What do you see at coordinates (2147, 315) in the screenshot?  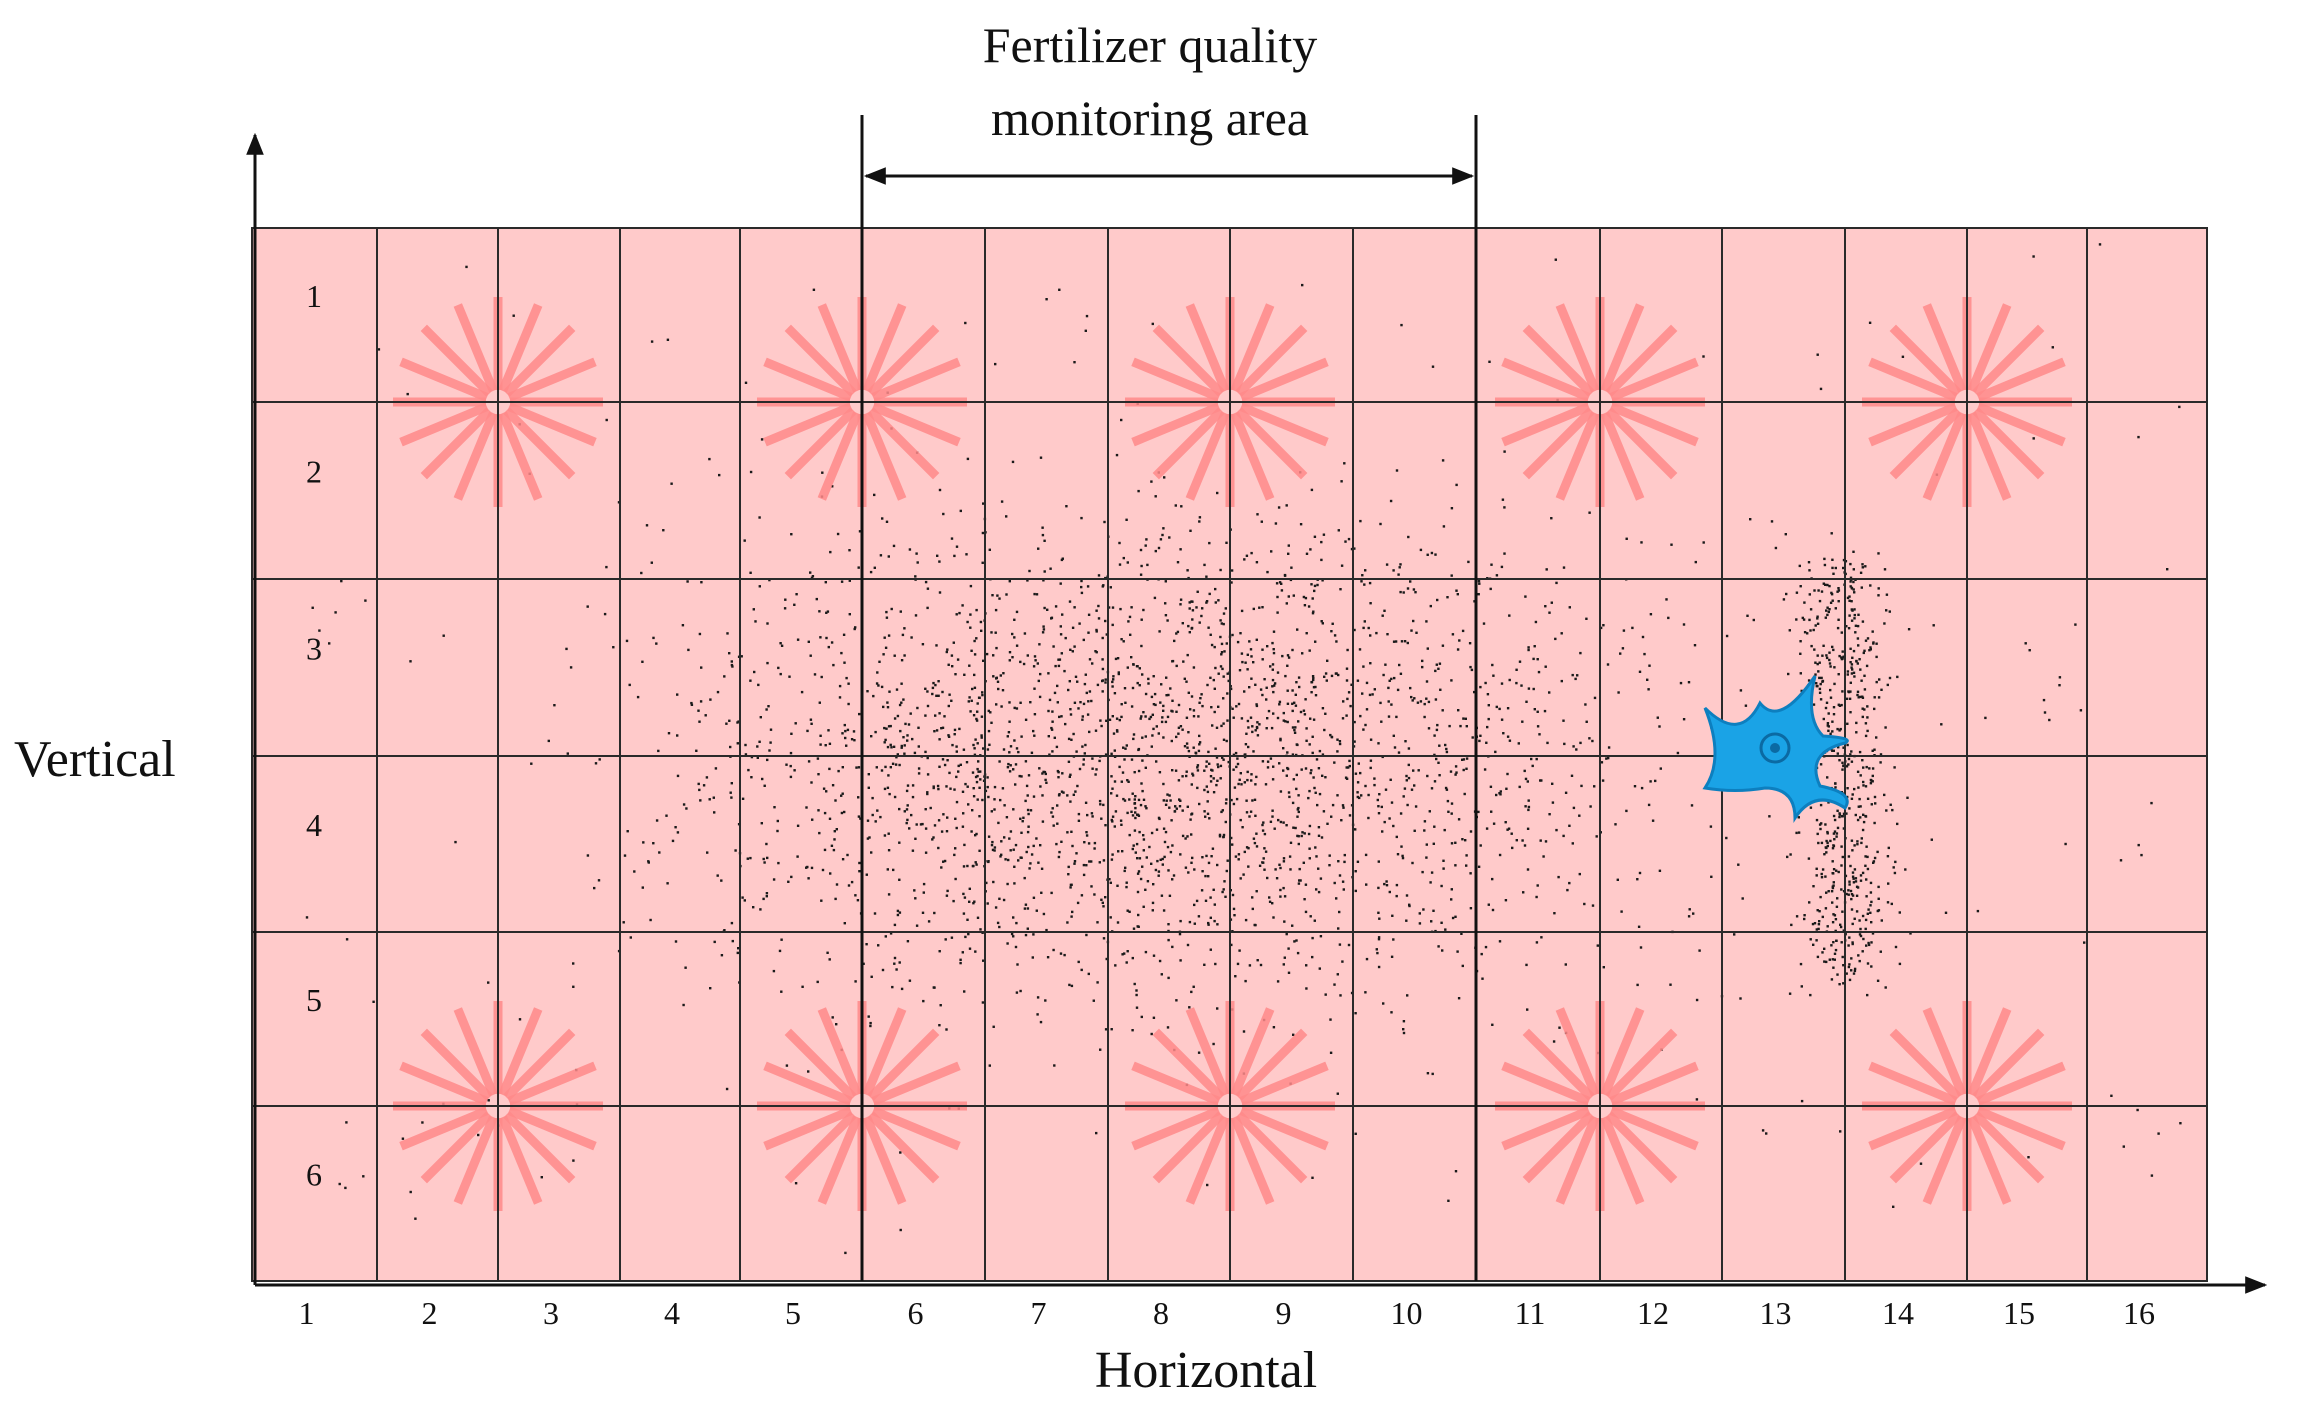 I see `grid-cell-r1-c16` at bounding box center [2147, 315].